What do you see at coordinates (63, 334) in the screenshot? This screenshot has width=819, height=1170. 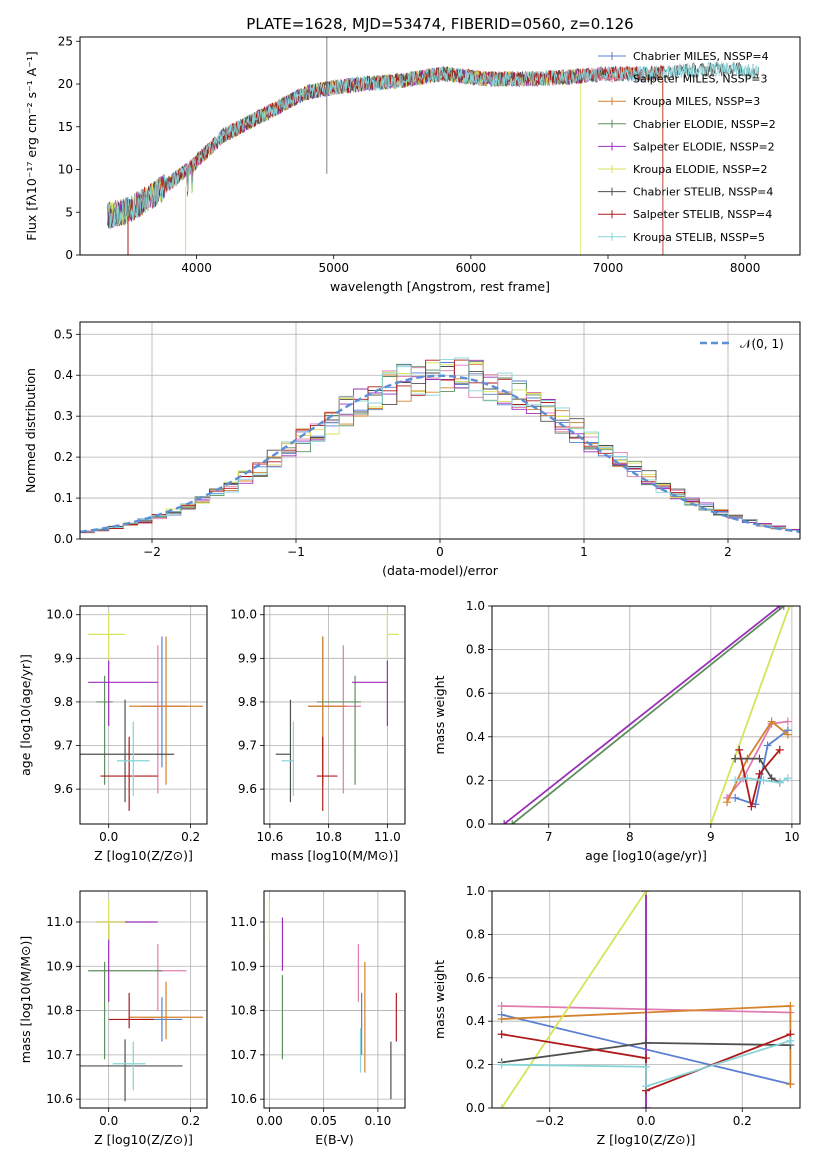 I see `y-tick-label: 0.5` at bounding box center [63, 334].